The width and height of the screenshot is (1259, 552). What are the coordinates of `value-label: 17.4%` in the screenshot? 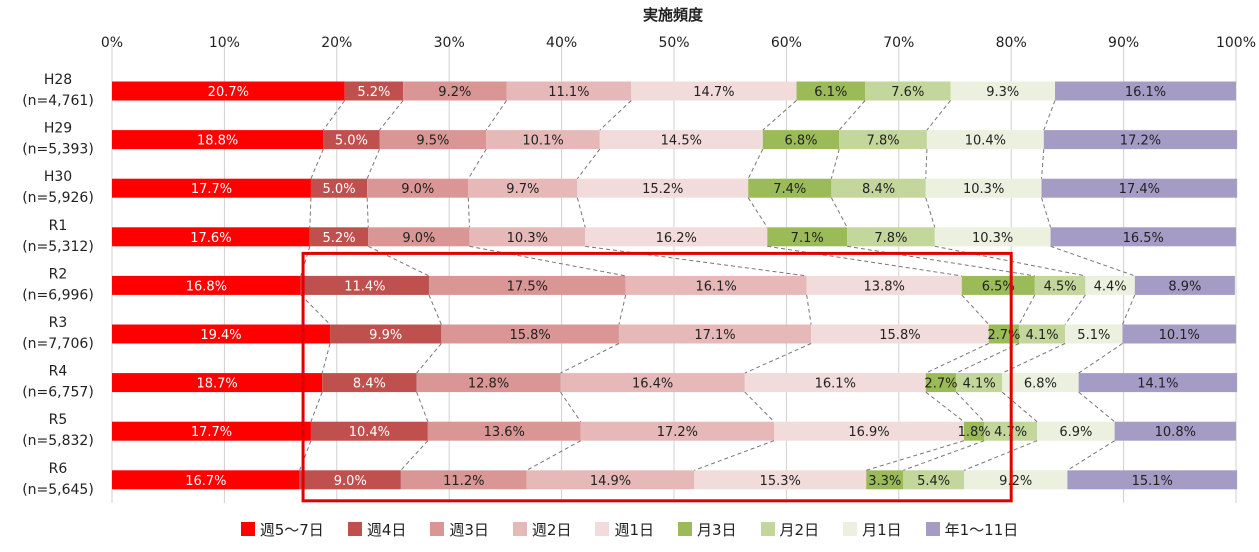 It's located at (1139, 189).